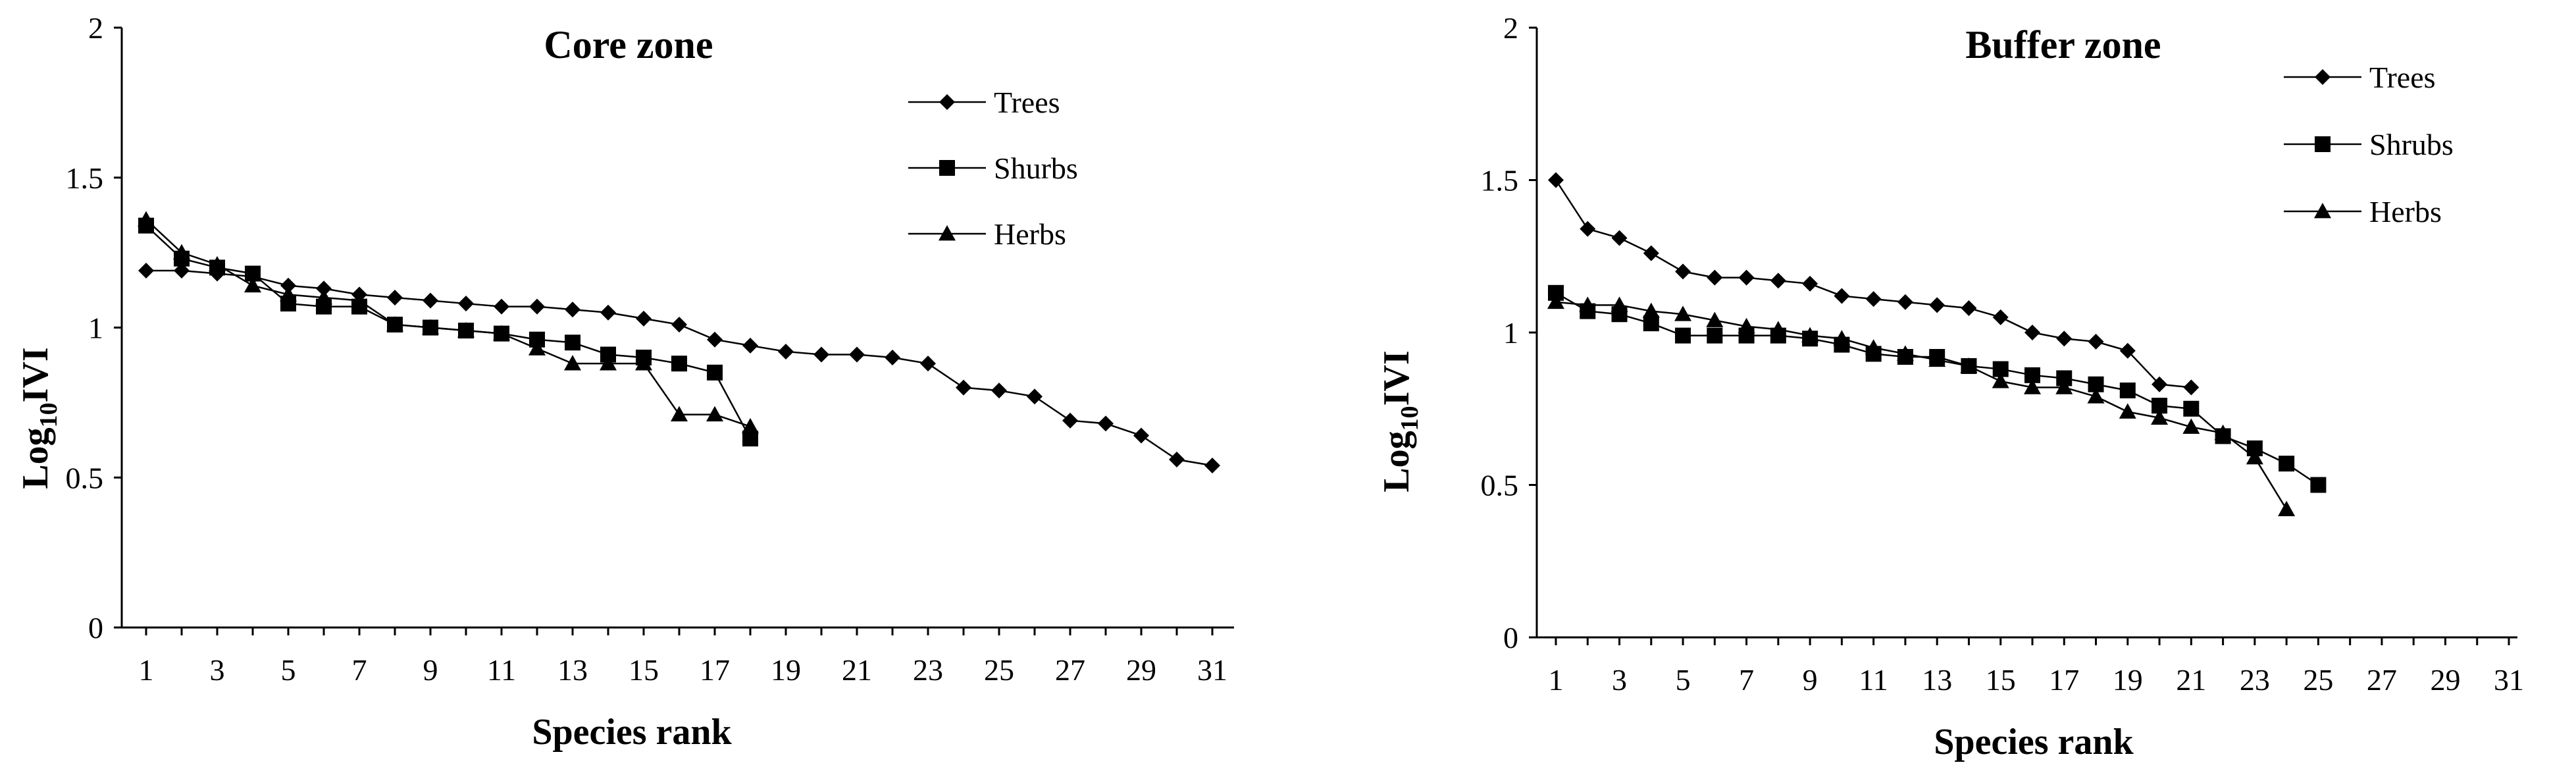 The image size is (2576, 773). Describe the element at coordinates (94, 328) in the screenshot. I see `core-zone-y-ticks: 0 0.5 1 1.5 2` at that location.